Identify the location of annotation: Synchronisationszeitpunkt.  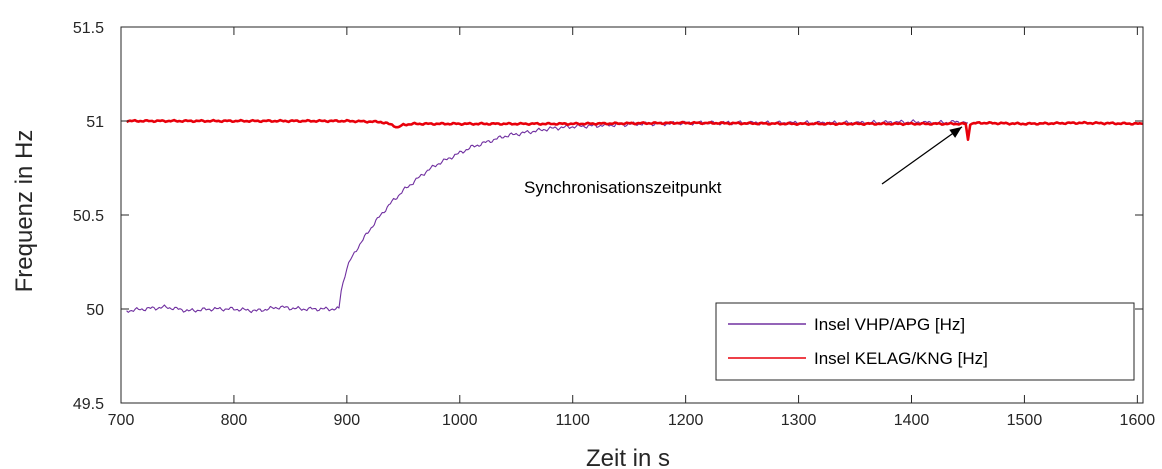
(743, 161).